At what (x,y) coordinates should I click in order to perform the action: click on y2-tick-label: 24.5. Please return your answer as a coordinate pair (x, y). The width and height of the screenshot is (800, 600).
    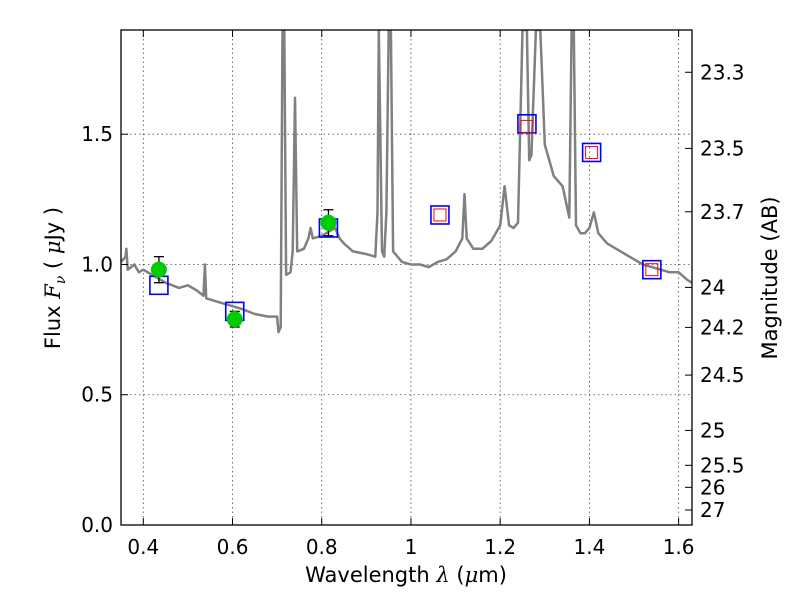
    Looking at the image, I should click on (722, 375).